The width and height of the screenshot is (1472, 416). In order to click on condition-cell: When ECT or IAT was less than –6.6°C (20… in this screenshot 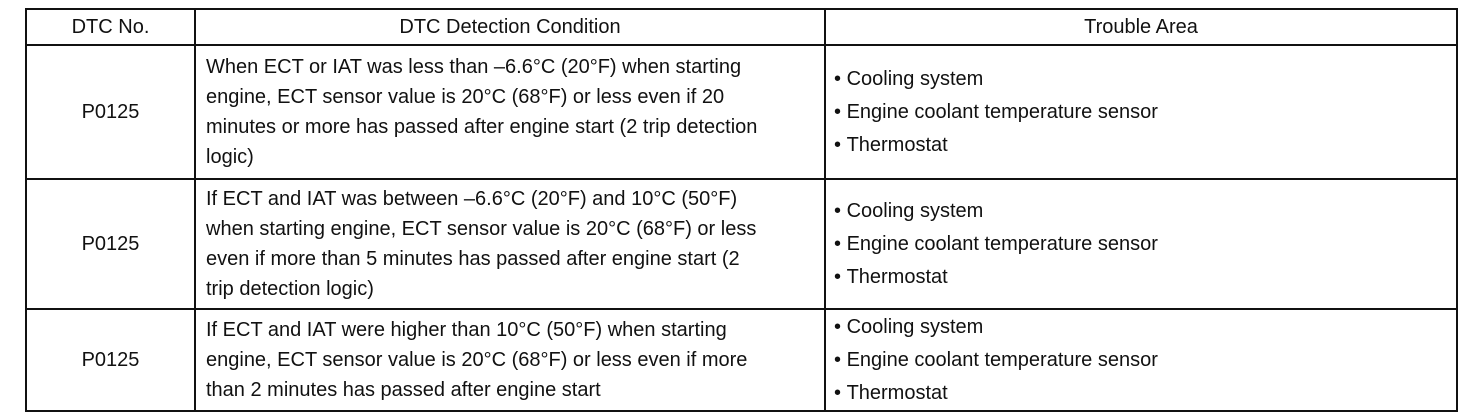, I will do `click(510, 112)`.